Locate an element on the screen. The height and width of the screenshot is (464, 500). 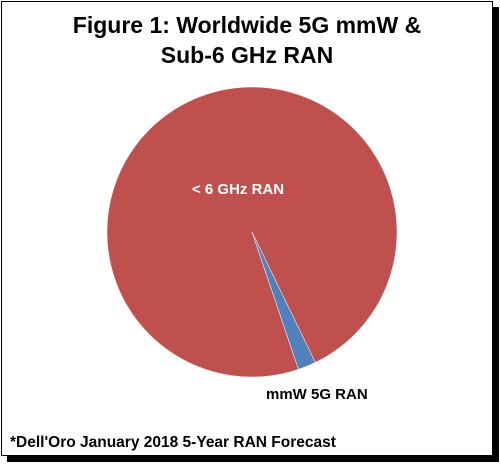
slice-label-sub6: < 6 GHz RAN is located at coordinates (238, 189).